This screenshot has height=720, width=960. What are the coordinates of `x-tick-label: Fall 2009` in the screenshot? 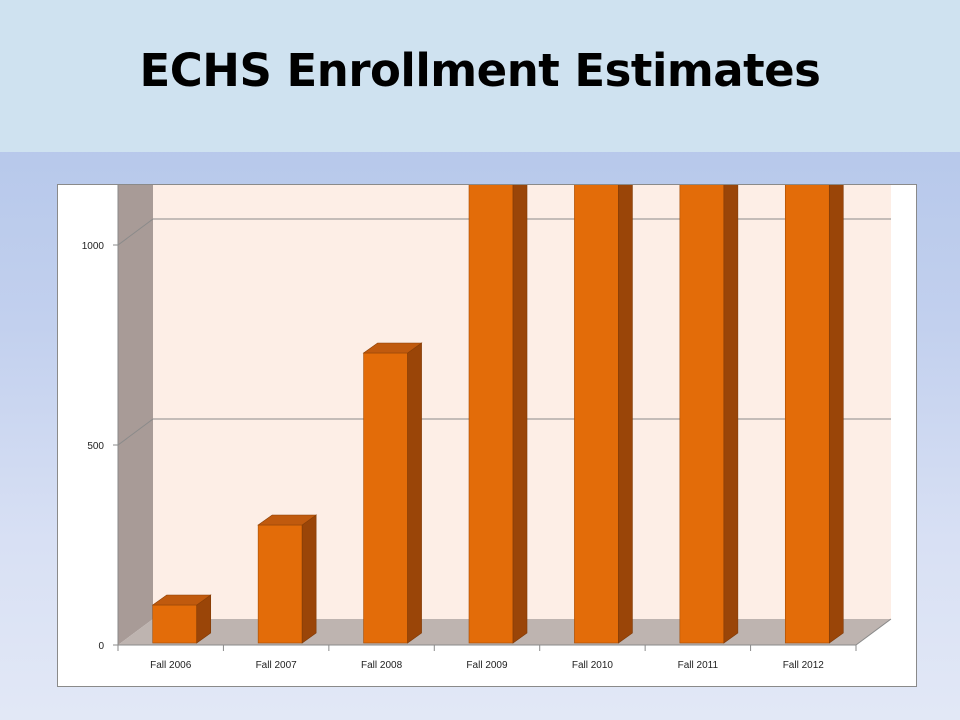 It's located at (487, 665).